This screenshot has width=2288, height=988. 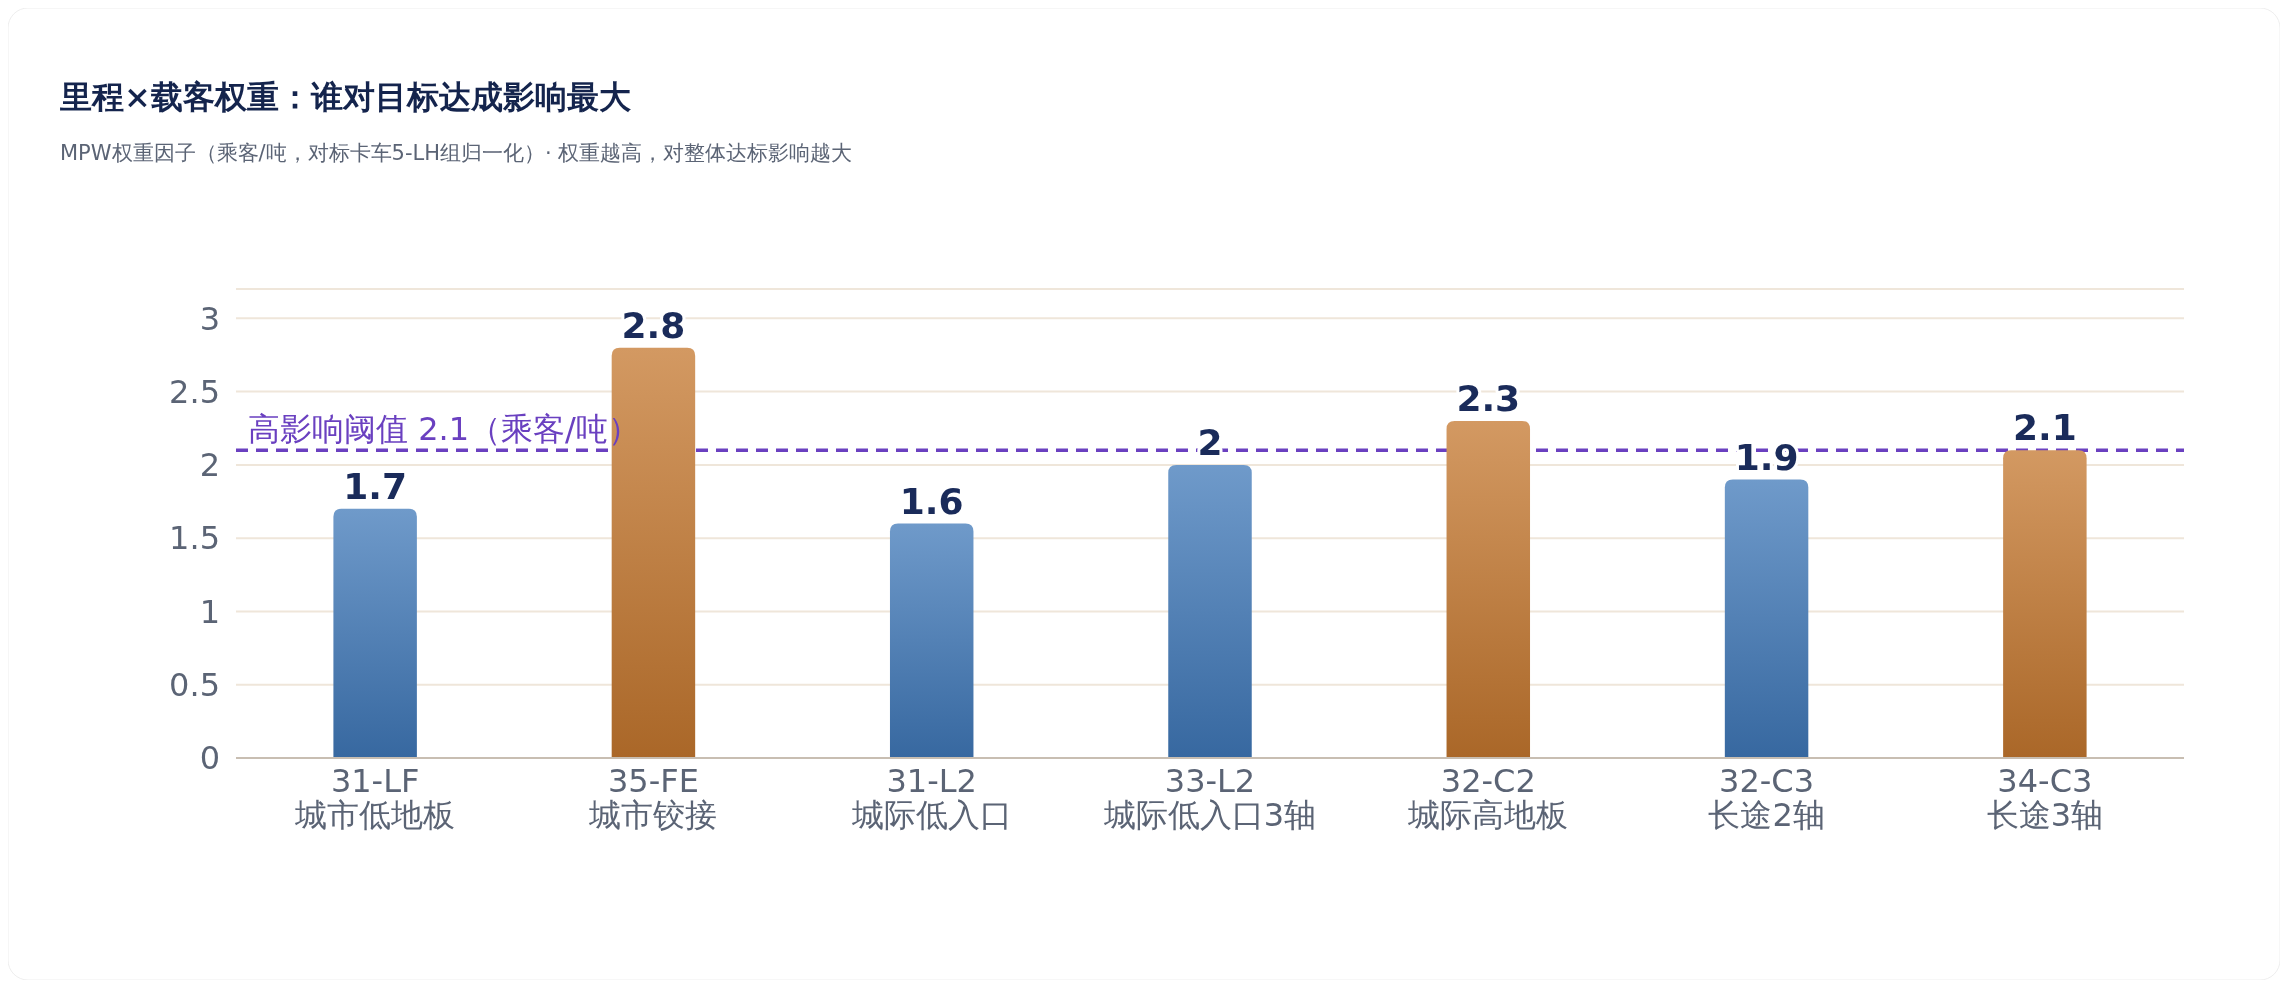 I want to click on x-tick-label: 32-C3 长途2轴, so click(x=1766, y=798).